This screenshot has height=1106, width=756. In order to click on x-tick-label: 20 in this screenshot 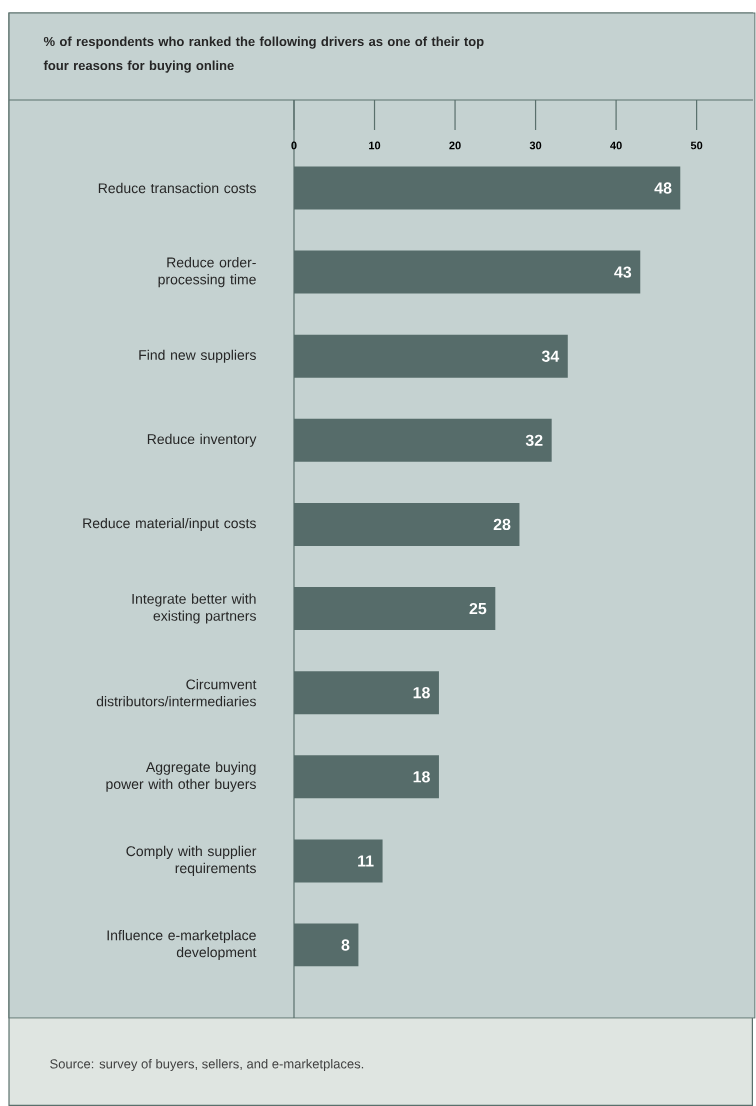, I will do `click(455, 145)`.